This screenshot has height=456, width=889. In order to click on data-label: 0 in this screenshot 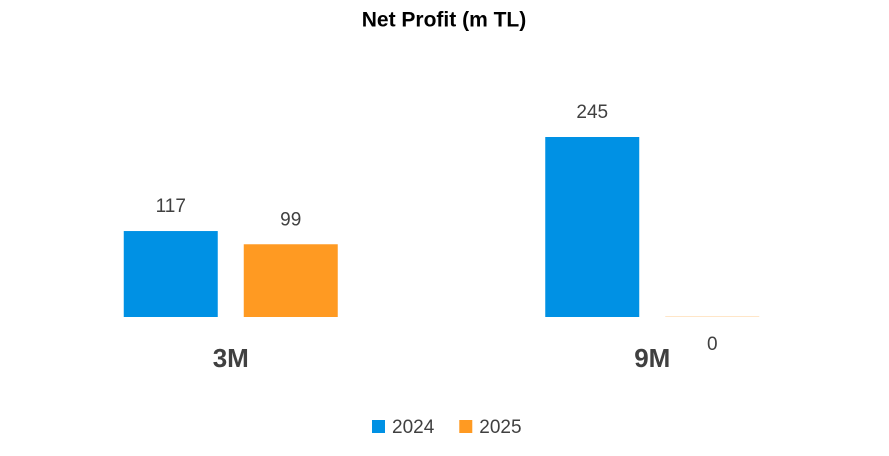, I will do `click(712, 344)`.